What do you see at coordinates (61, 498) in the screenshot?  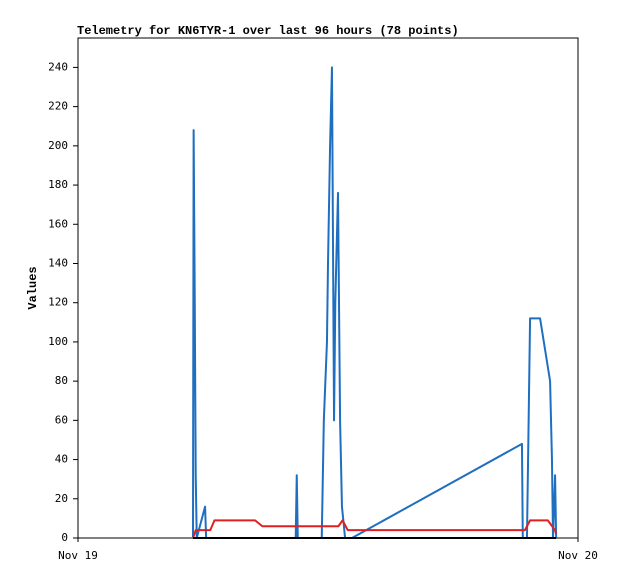 I see `y-tick-label: 20` at bounding box center [61, 498].